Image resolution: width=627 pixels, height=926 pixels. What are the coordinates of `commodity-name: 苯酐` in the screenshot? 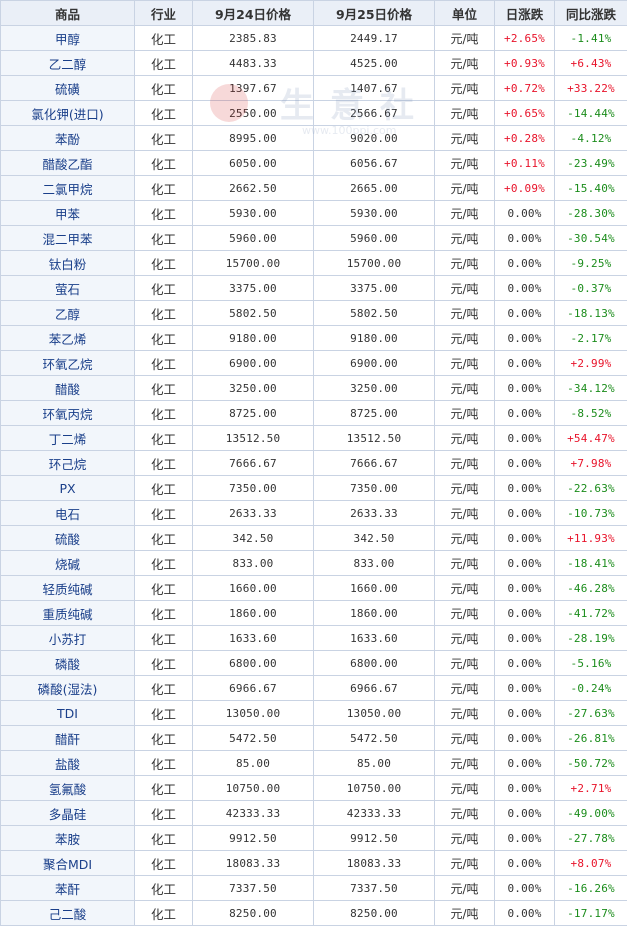 It's located at (67, 888).